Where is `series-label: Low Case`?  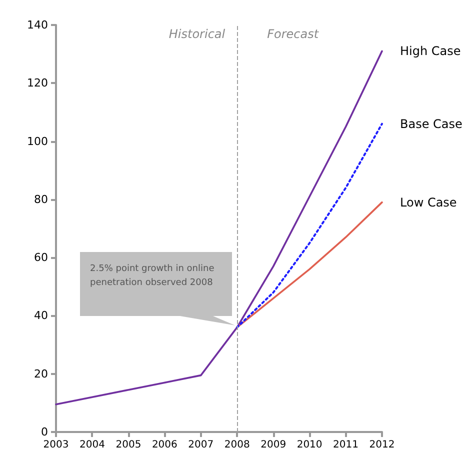
series-label: Low Case is located at coordinates (428, 202).